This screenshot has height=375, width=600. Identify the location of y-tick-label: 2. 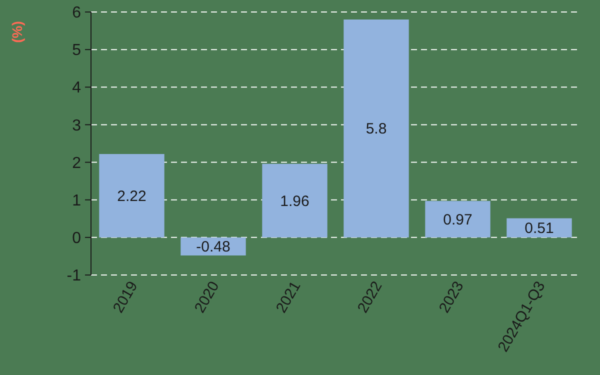
(77, 163).